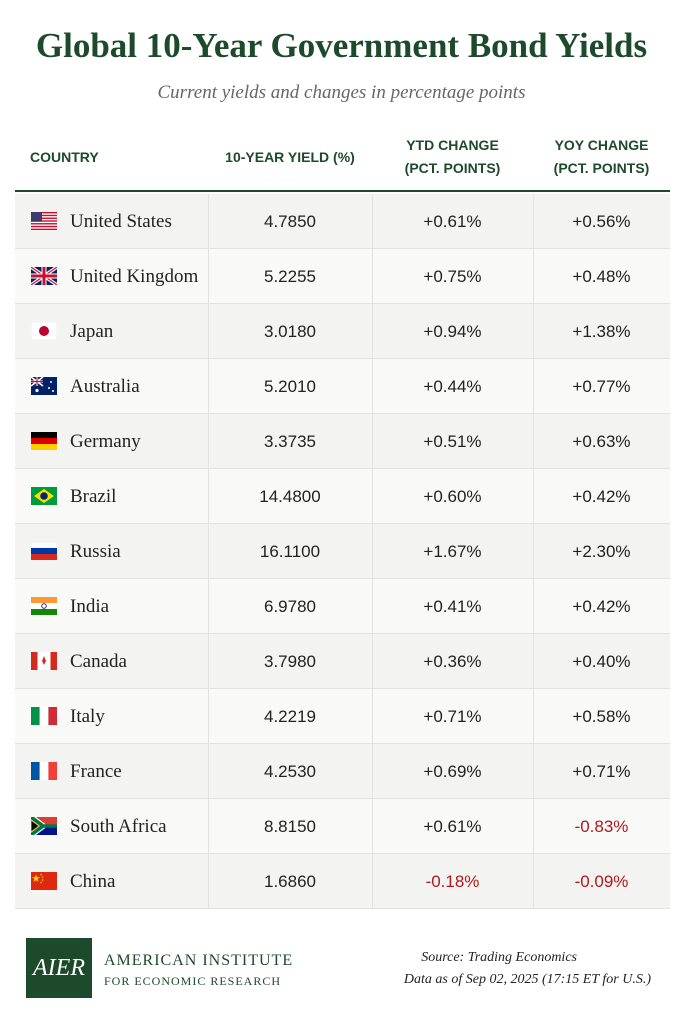 Image resolution: width=683 pixels, height=1024 pixels. What do you see at coordinates (452, 496) in the screenshot?
I see `change: +0.60%` at bounding box center [452, 496].